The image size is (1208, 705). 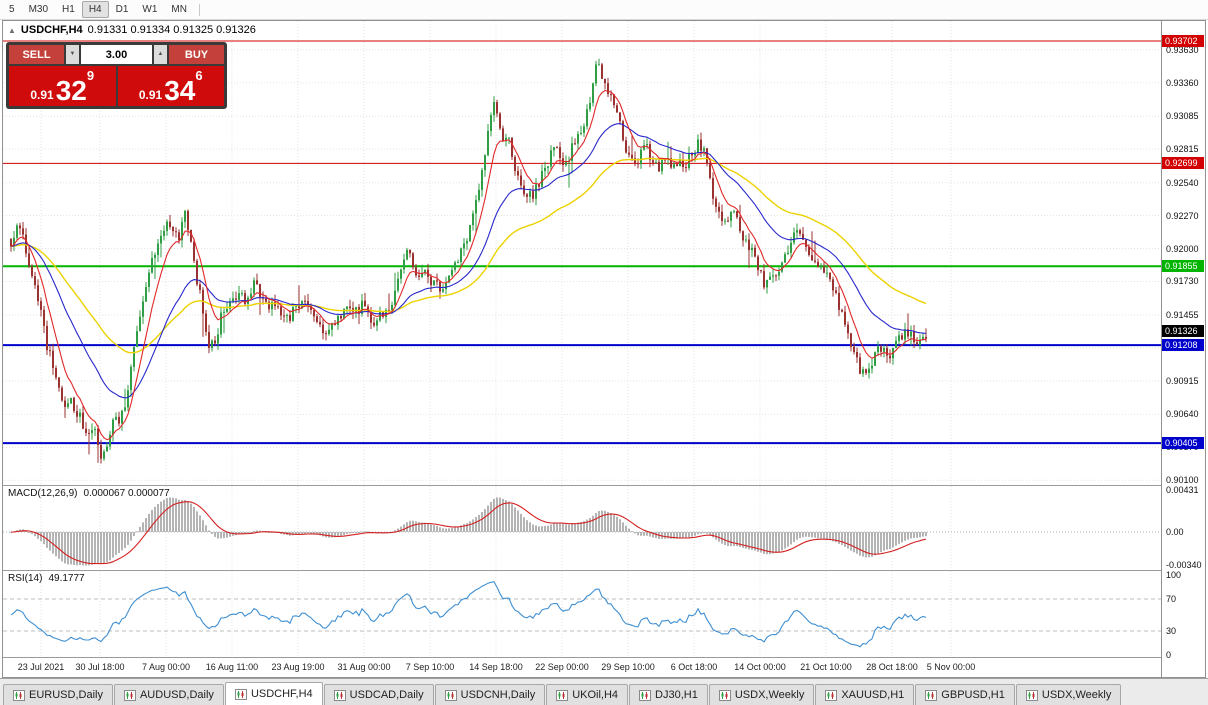 What do you see at coordinates (180, 90) in the screenshot?
I see `buy-price-big: 34` at bounding box center [180, 90].